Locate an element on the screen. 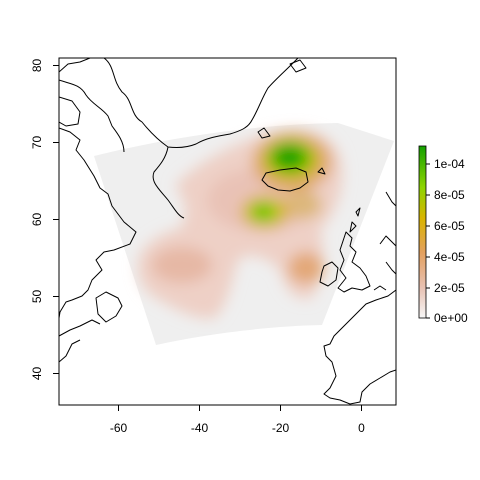 The image size is (480, 480). coast-iceland is located at coordinates (285, 179).